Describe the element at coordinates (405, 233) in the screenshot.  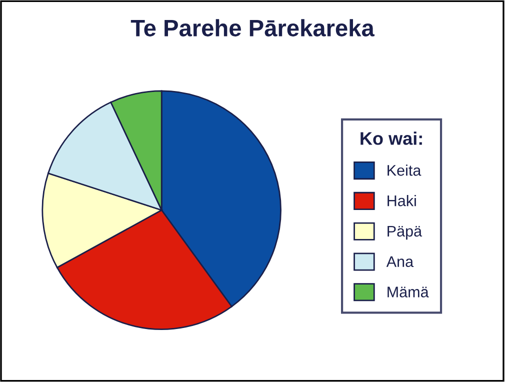
I see `legend-label: Päpä` at that location.